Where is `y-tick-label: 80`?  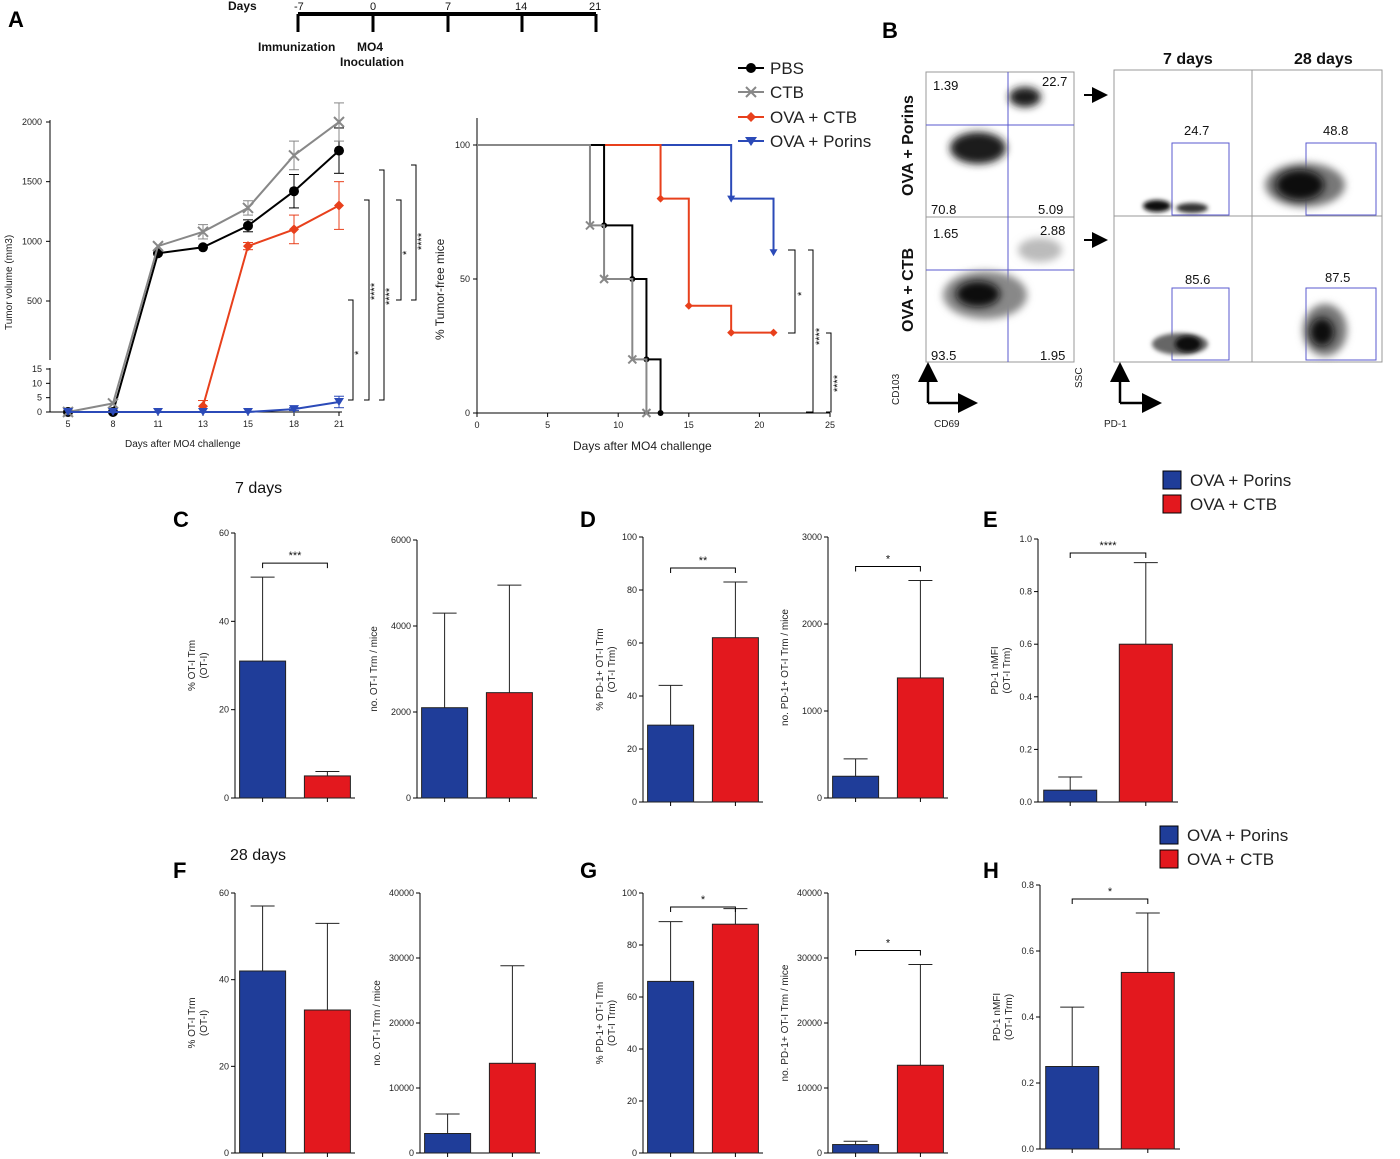 y-tick-label: 80 is located at coordinates (632, 945).